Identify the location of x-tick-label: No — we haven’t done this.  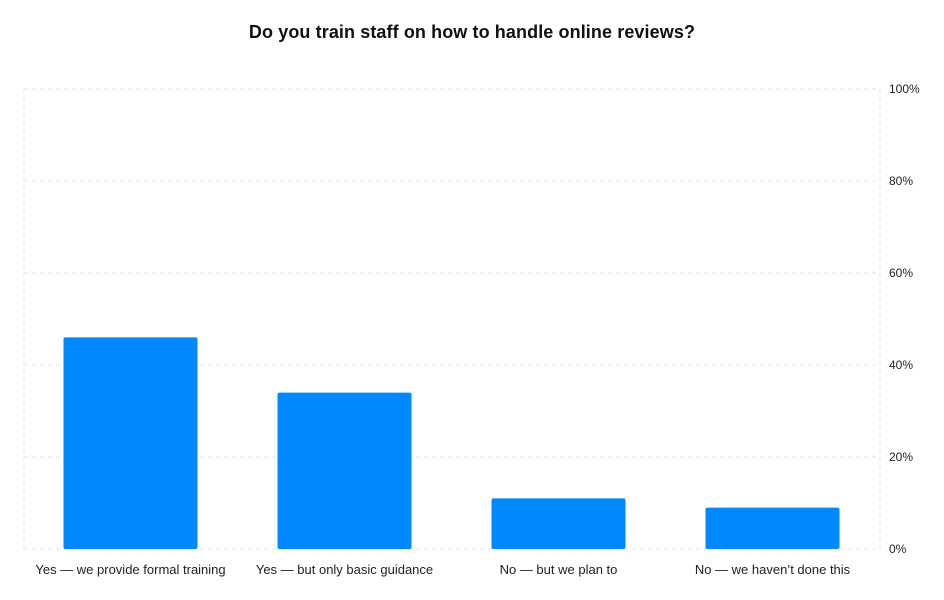
(773, 569).